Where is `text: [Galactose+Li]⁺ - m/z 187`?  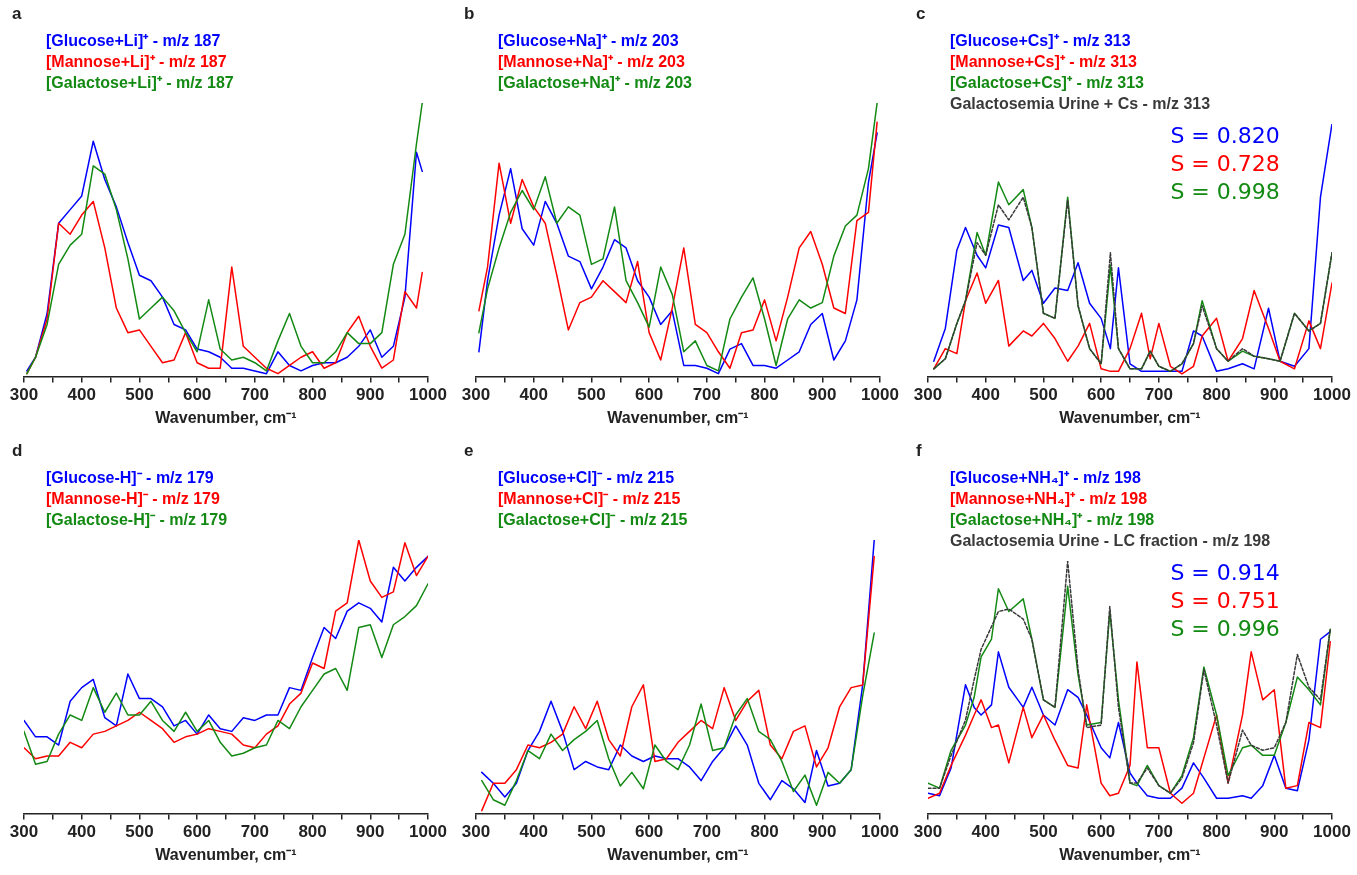 text: [Galactose+Li]⁺ - m/z 187 is located at coordinates (140, 83).